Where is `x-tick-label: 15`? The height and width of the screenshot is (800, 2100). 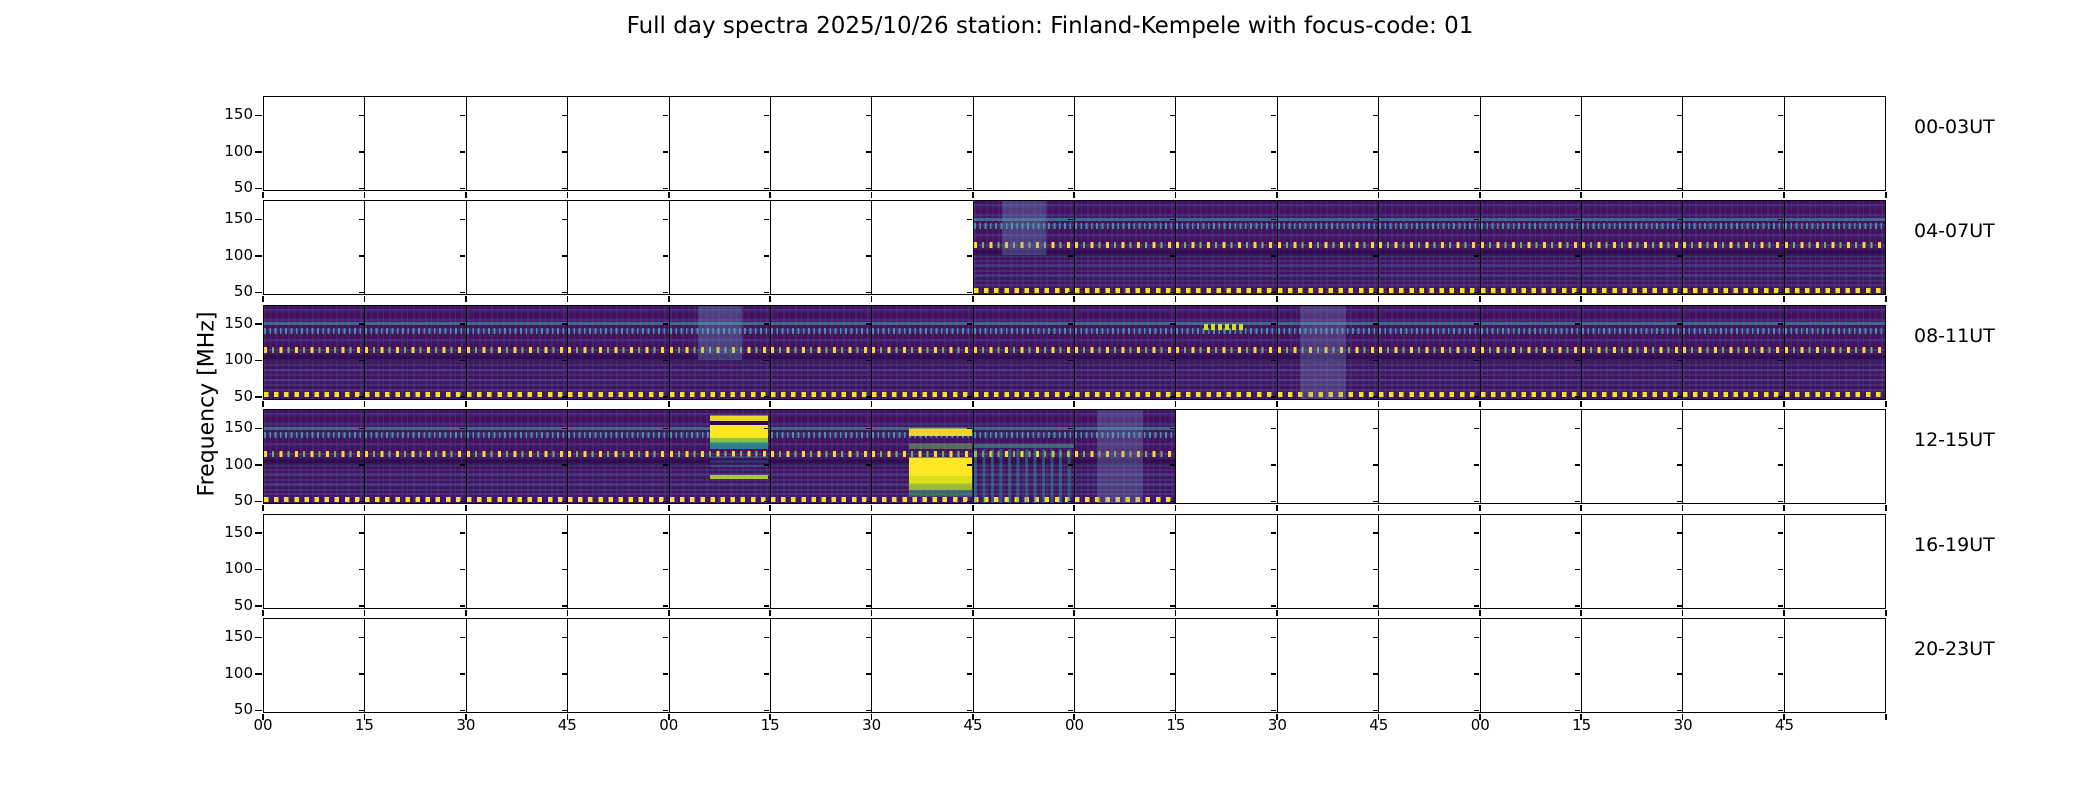
x-tick-label: 15 is located at coordinates (1582, 725).